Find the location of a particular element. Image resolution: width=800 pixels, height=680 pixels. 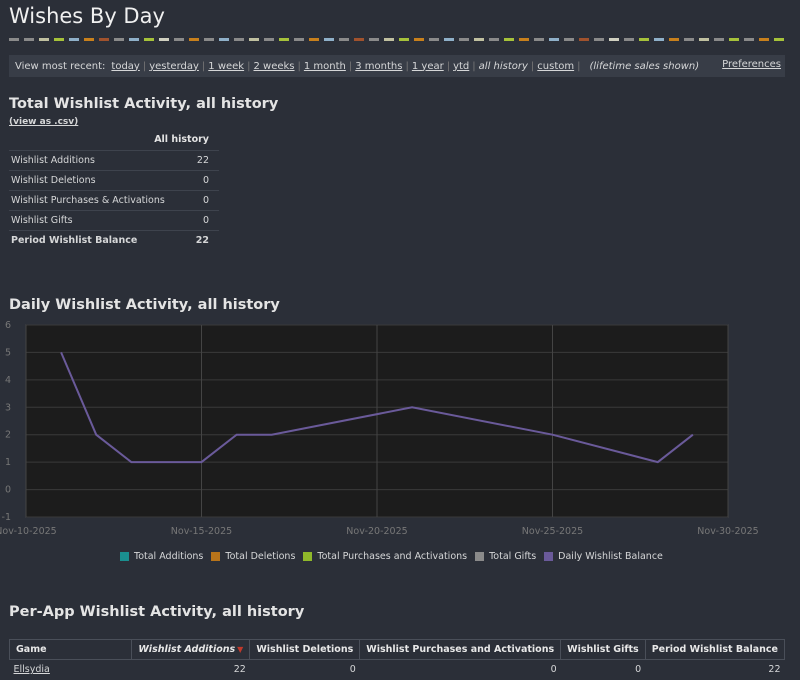

y-tick-label: 6 is located at coordinates (8, 325).